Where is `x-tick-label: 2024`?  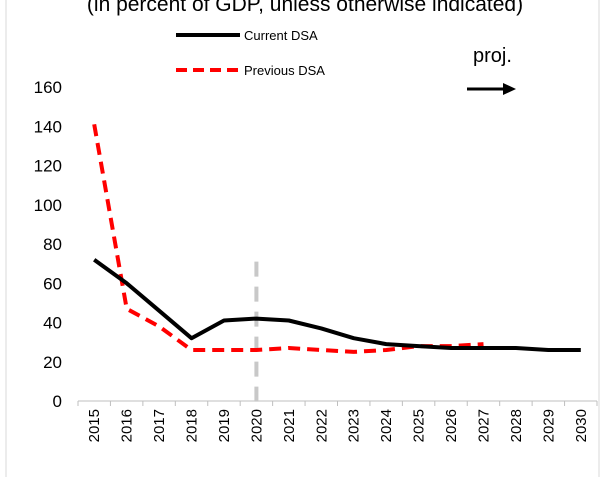 x-tick-label: 2024 is located at coordinates (386, 425).